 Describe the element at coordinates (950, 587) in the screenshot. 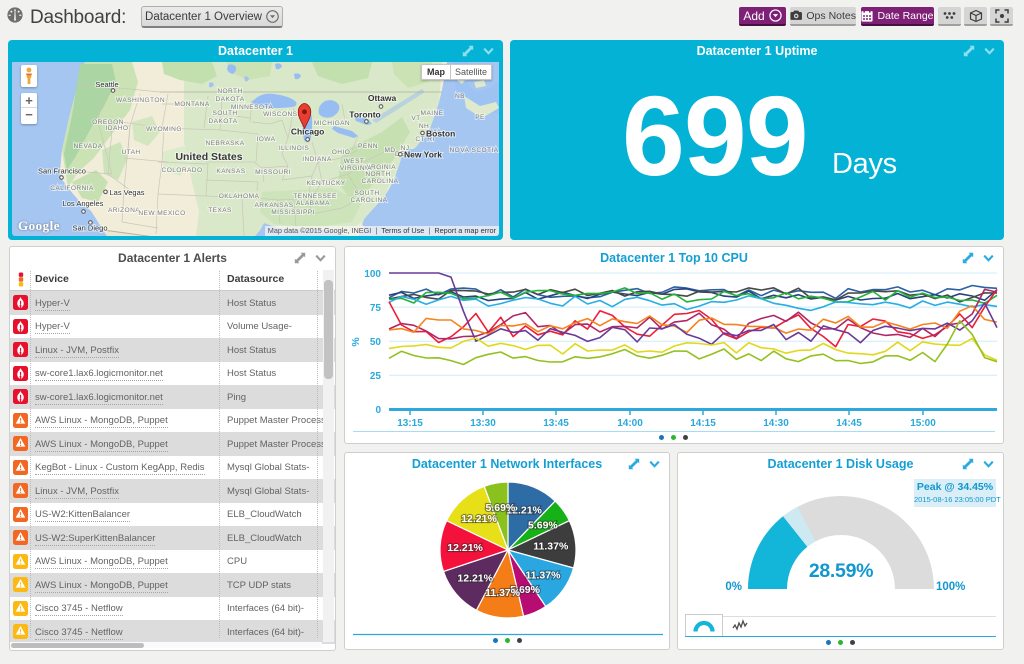

I see `svg-text: 100%` at that location.